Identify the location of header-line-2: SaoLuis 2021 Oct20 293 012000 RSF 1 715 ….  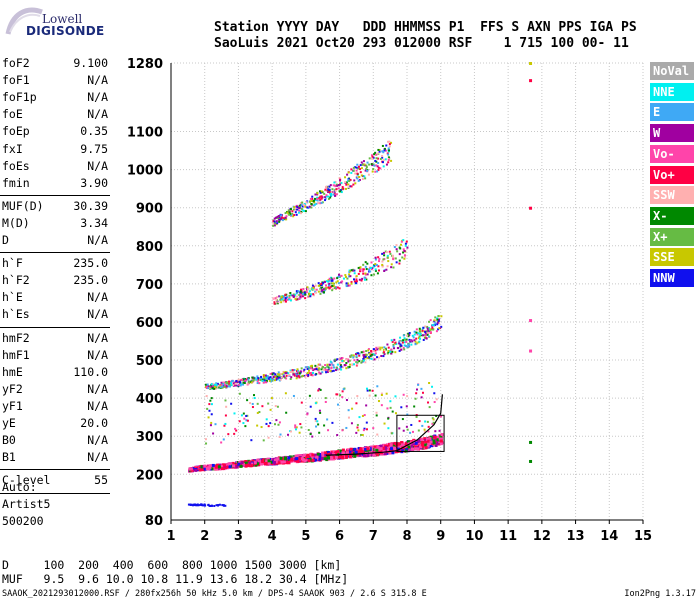
(421, 43).